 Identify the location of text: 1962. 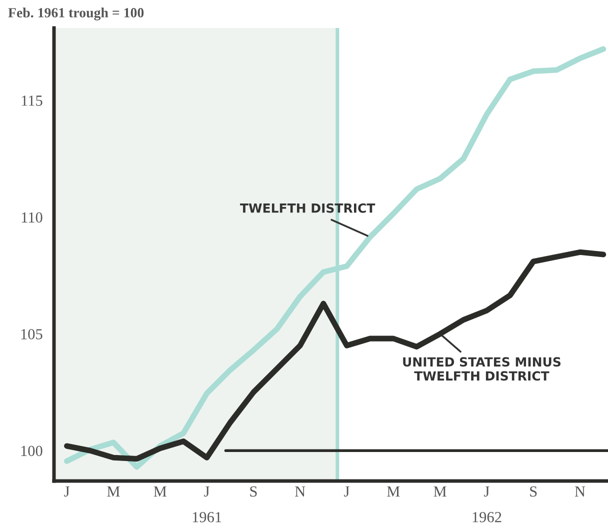
(487, 517).